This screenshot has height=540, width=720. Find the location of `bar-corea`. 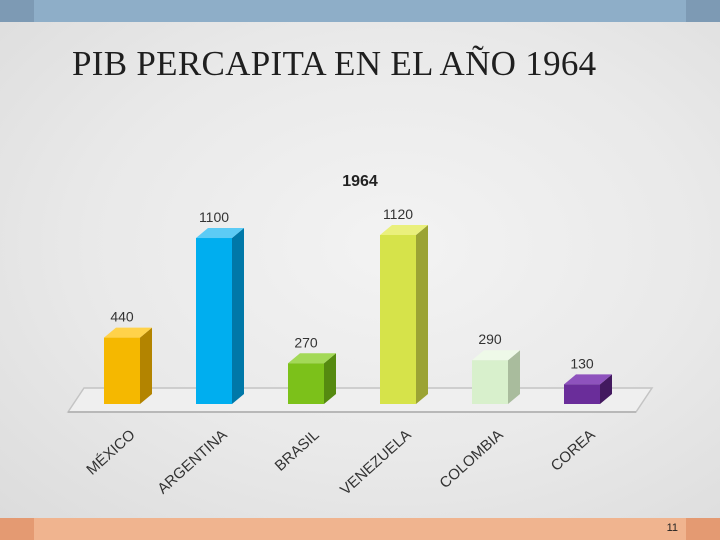

bar-corea is located at coordinates (582, 394).